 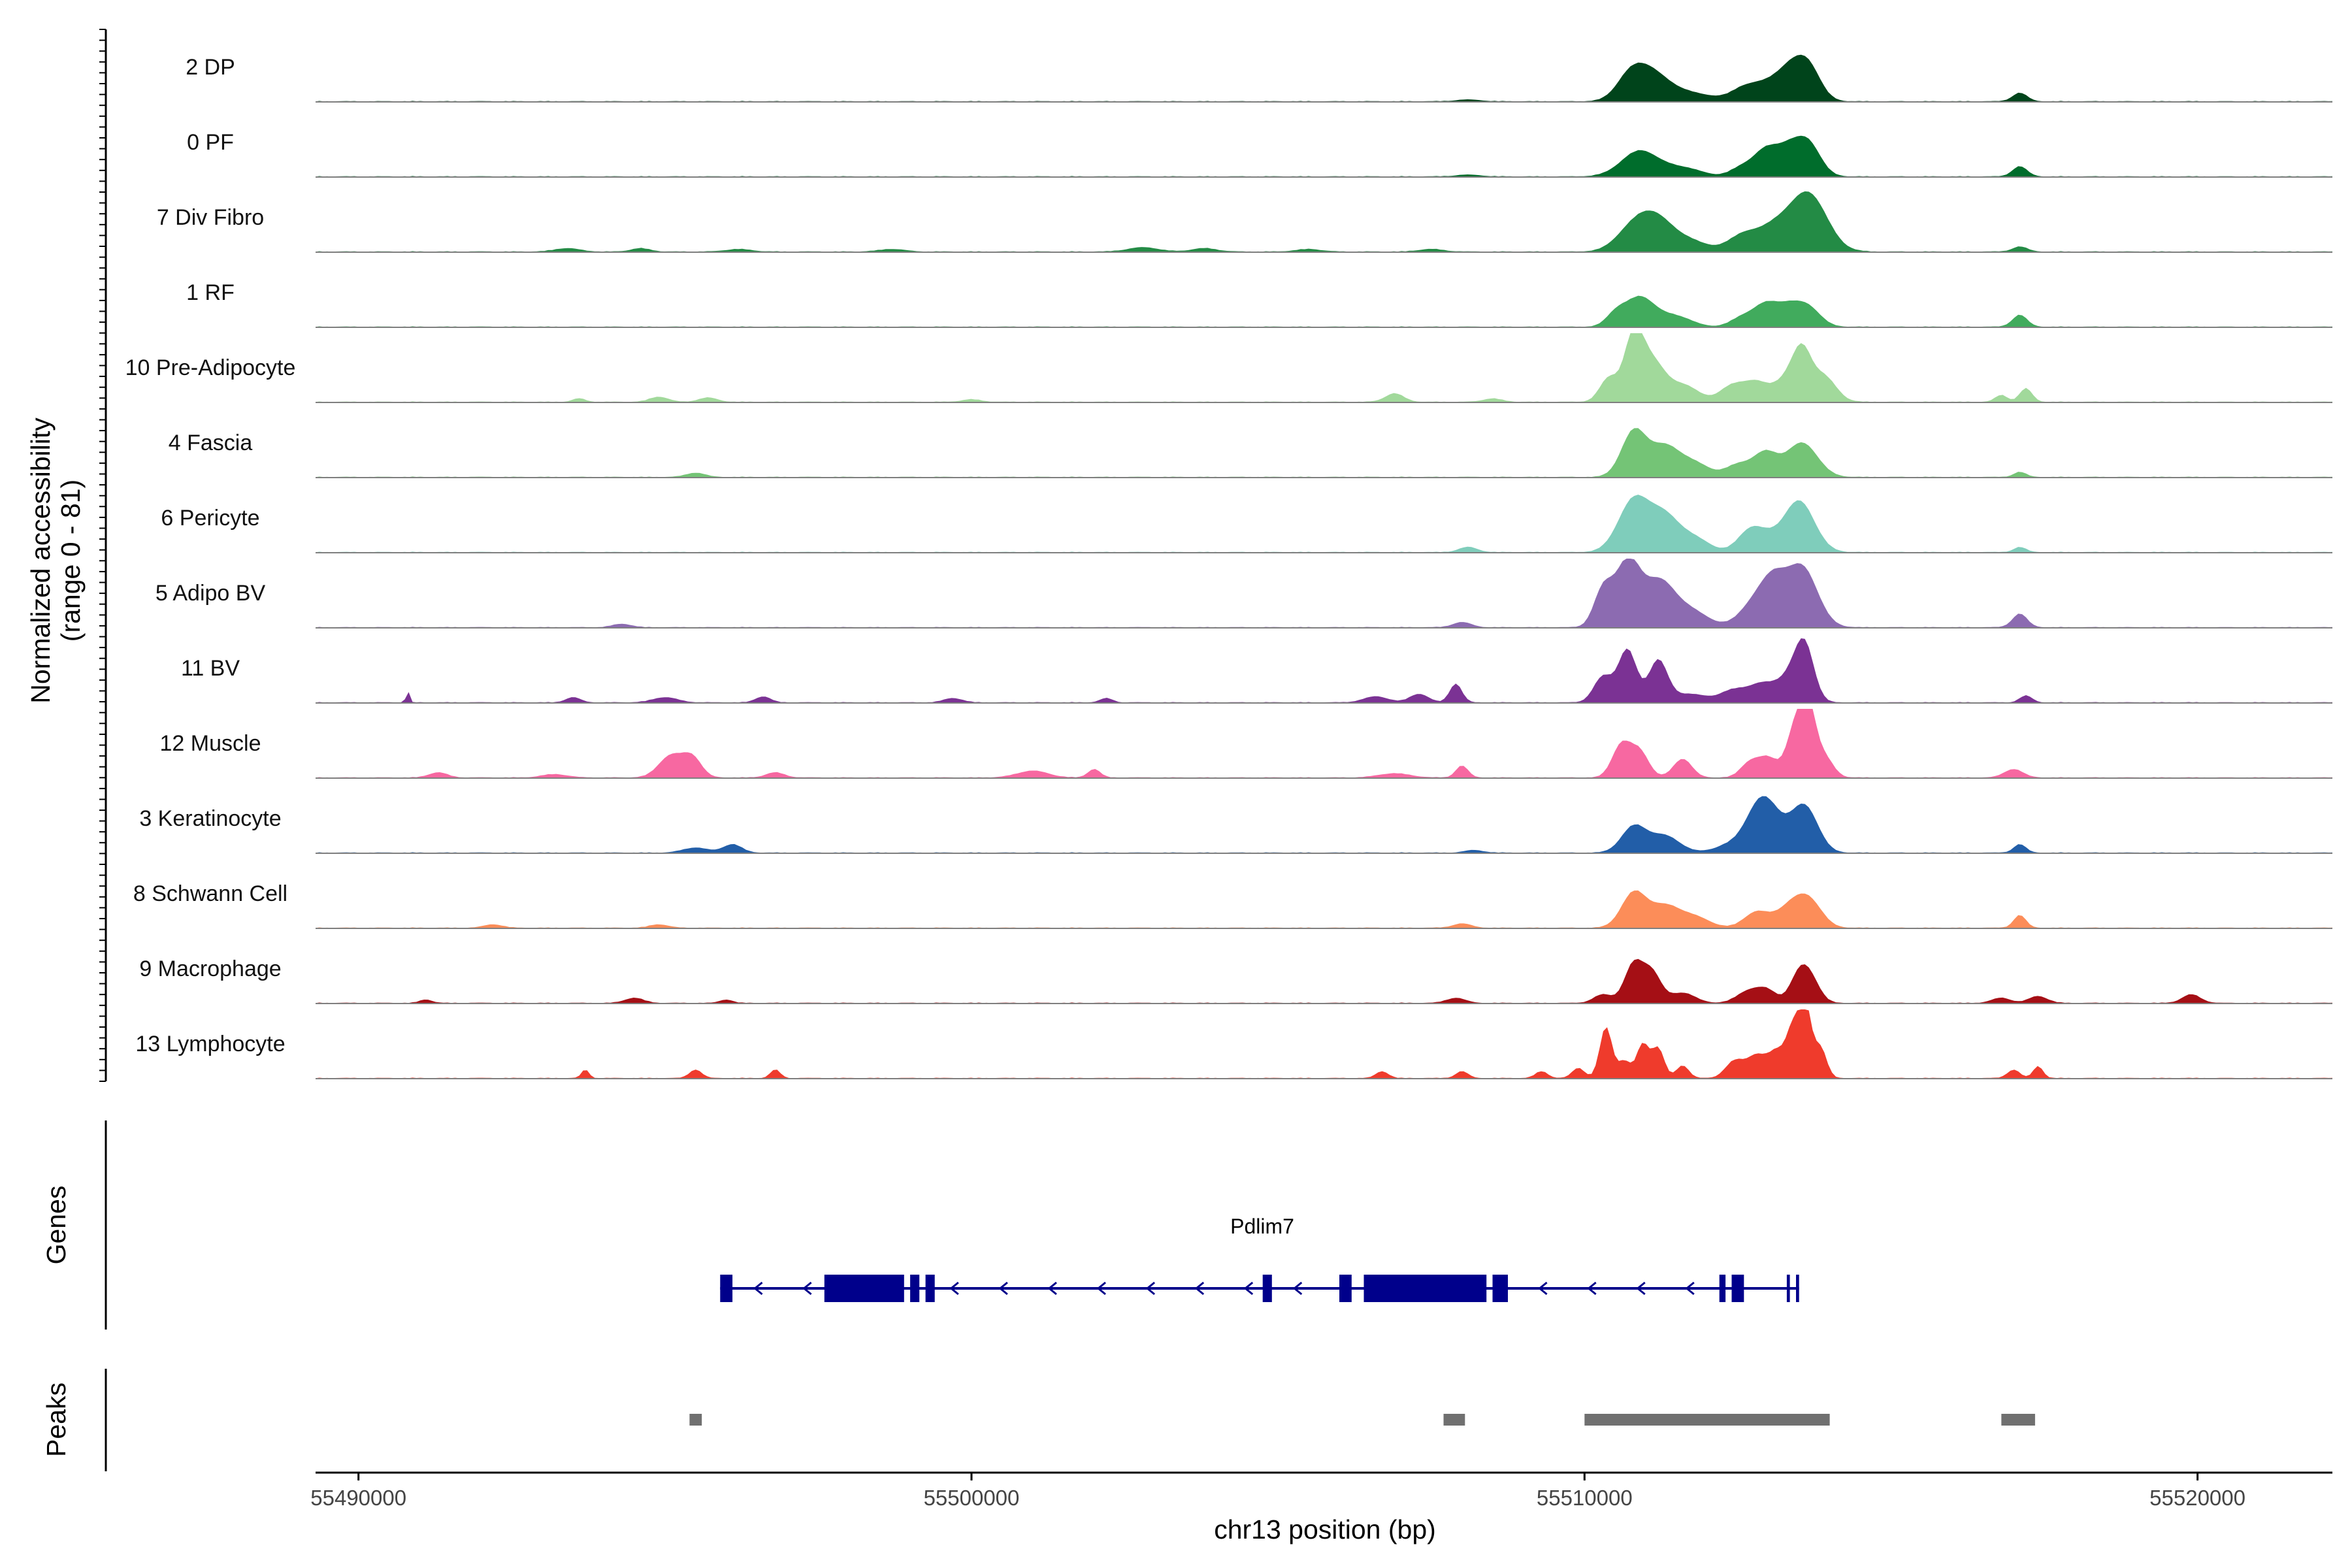 What do you see at coordinates (211, 443) in the screenshot?
I see `track-label: 4 Fascia` at bounding box center [211, 443].